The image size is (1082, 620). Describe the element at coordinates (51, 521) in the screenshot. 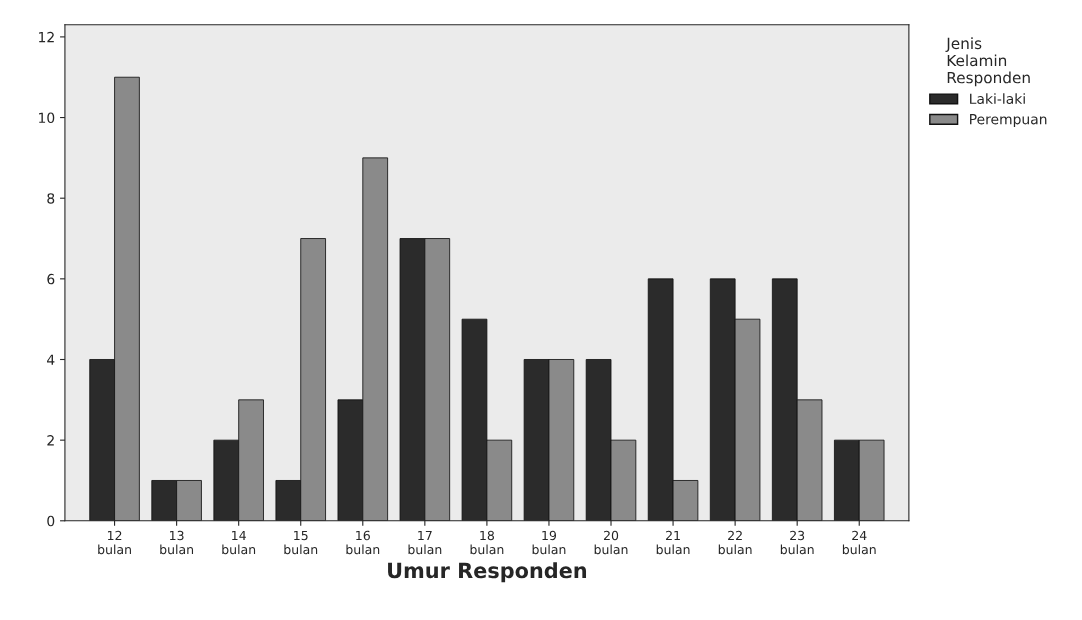

I see `y-tick-label: 0` at that location.